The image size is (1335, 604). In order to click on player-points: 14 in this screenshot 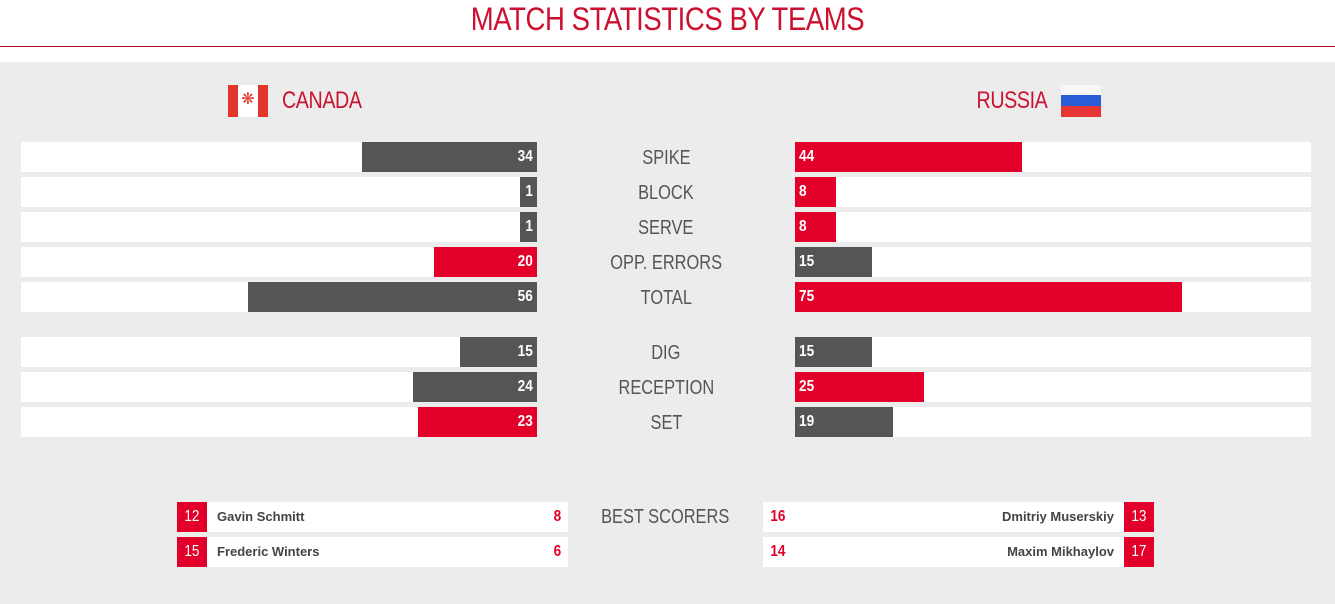, I will do `click(778, 551)`.